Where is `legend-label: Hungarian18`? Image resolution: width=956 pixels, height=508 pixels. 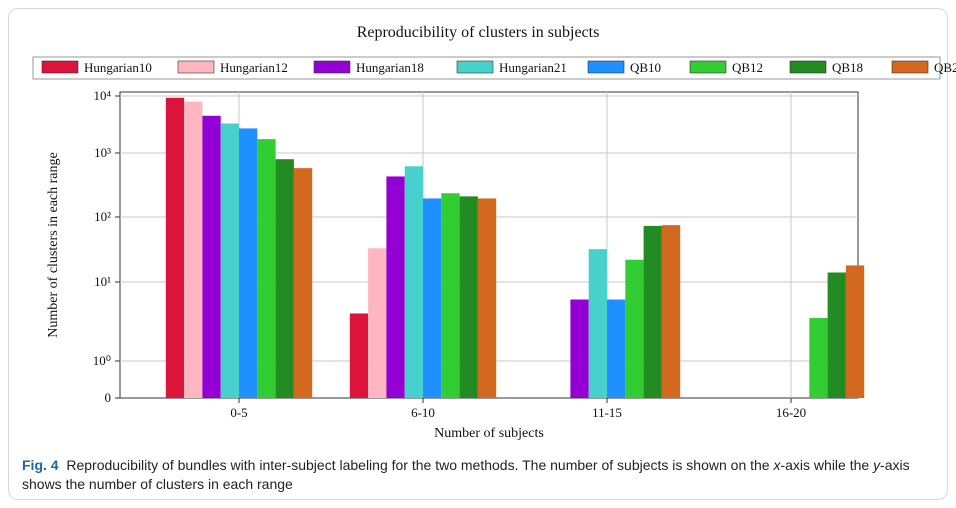
legend-label: Hungarian18 is located at coordinates (390, 67).